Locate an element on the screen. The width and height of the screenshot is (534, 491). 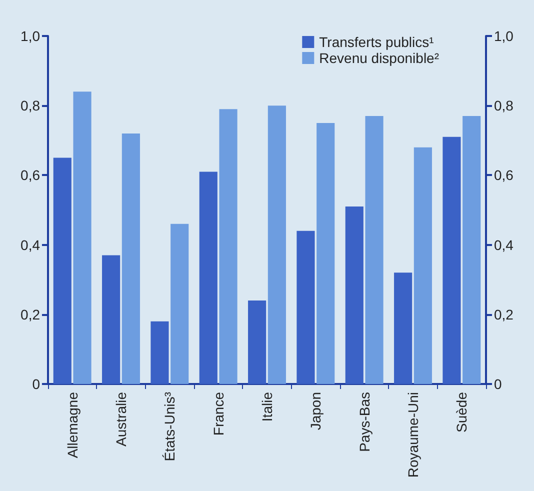
x-tick-label: Allemagne is located at coordinates (72, 425).